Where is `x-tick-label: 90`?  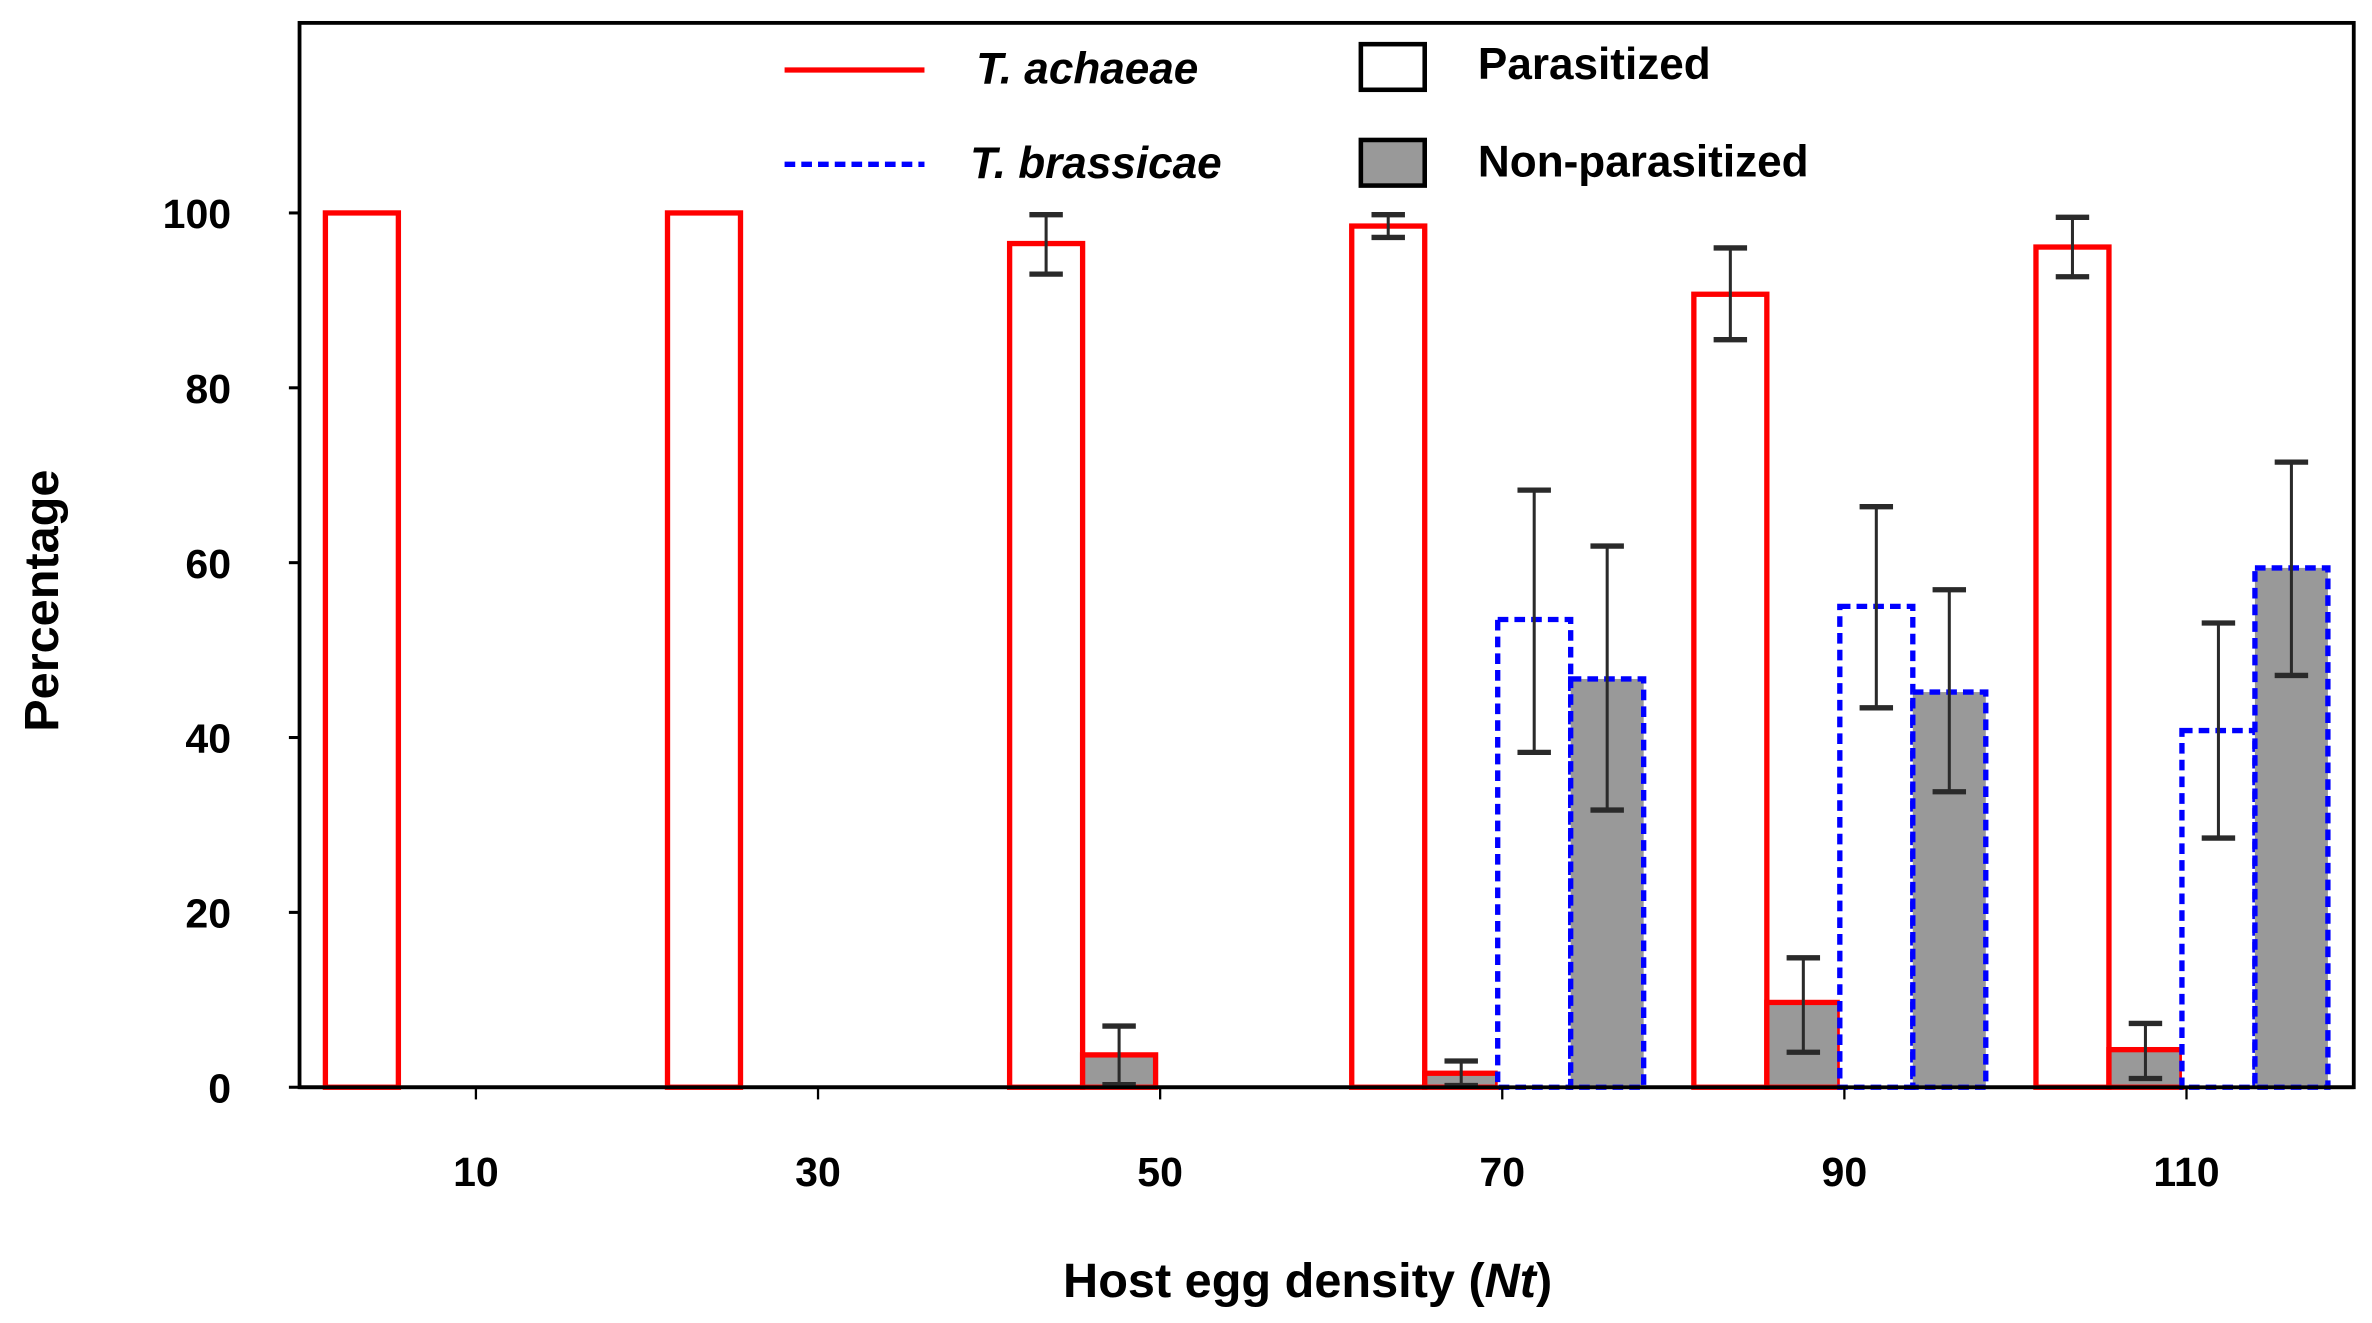
x-tick-label: 90 is located at coordinates (1845, 1172).